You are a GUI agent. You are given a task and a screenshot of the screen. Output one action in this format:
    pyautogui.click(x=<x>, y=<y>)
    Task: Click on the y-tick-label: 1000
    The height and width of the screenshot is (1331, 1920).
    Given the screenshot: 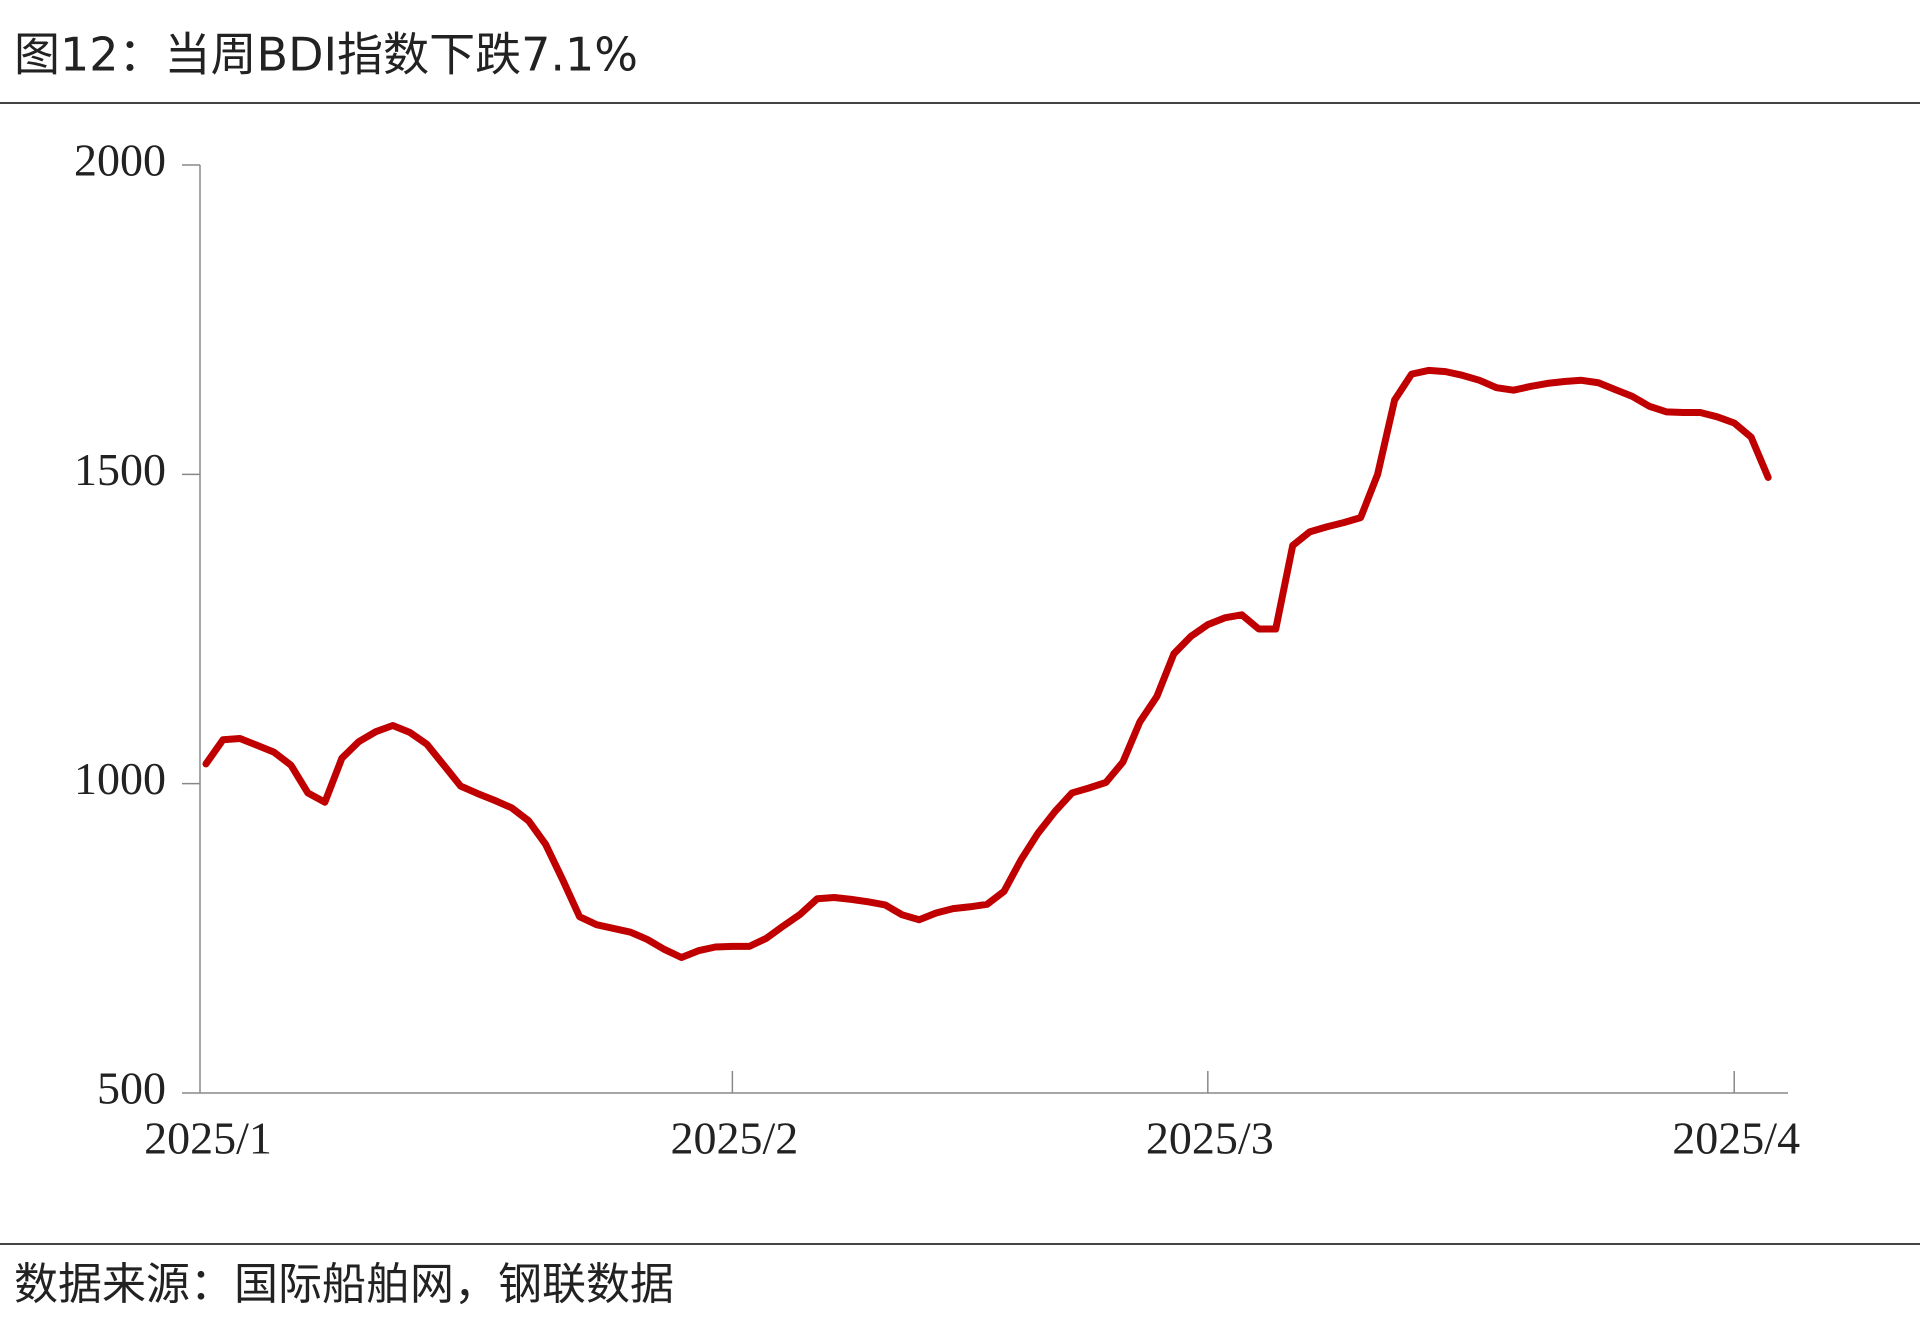 What is the action you would take?
    pyautogui.click(x=120, y=778)
    